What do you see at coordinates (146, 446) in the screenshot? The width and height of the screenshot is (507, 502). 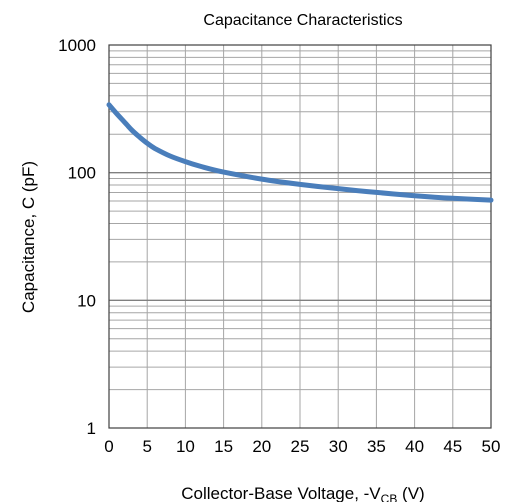 I see `x-tick-label: 5` at bounding box center [146, 446].